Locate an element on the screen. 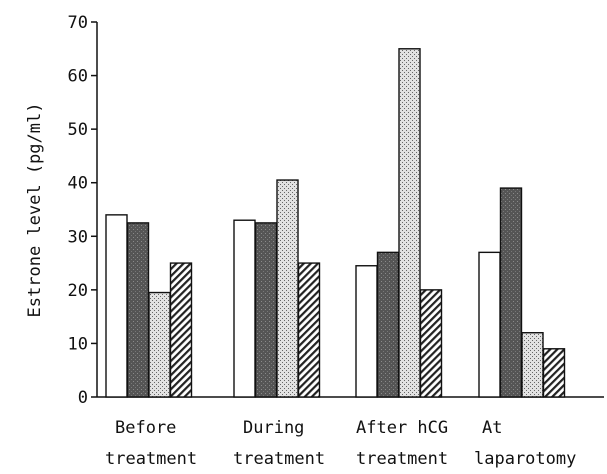 The height and width of the screenshot is (474, 607). y-tick-label: 10 is located at coordinates (78, 344).